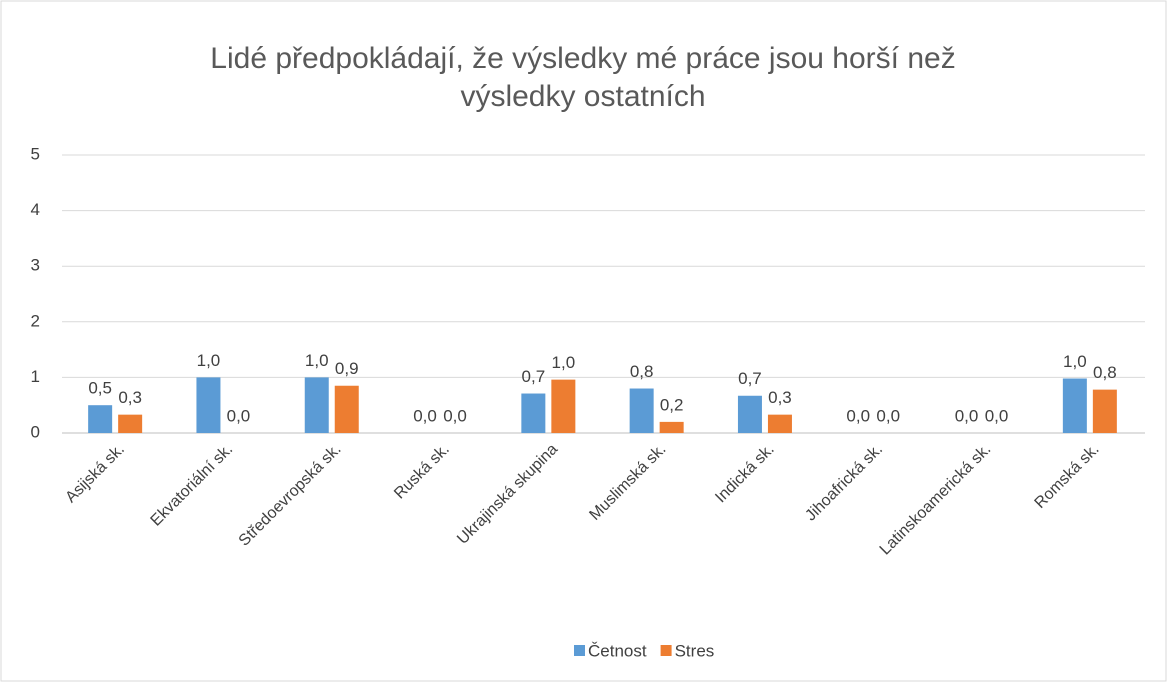 The height and width of the screenshot is (682, 1167). I want to click on legend-label: Četnost, so click(617, 650).